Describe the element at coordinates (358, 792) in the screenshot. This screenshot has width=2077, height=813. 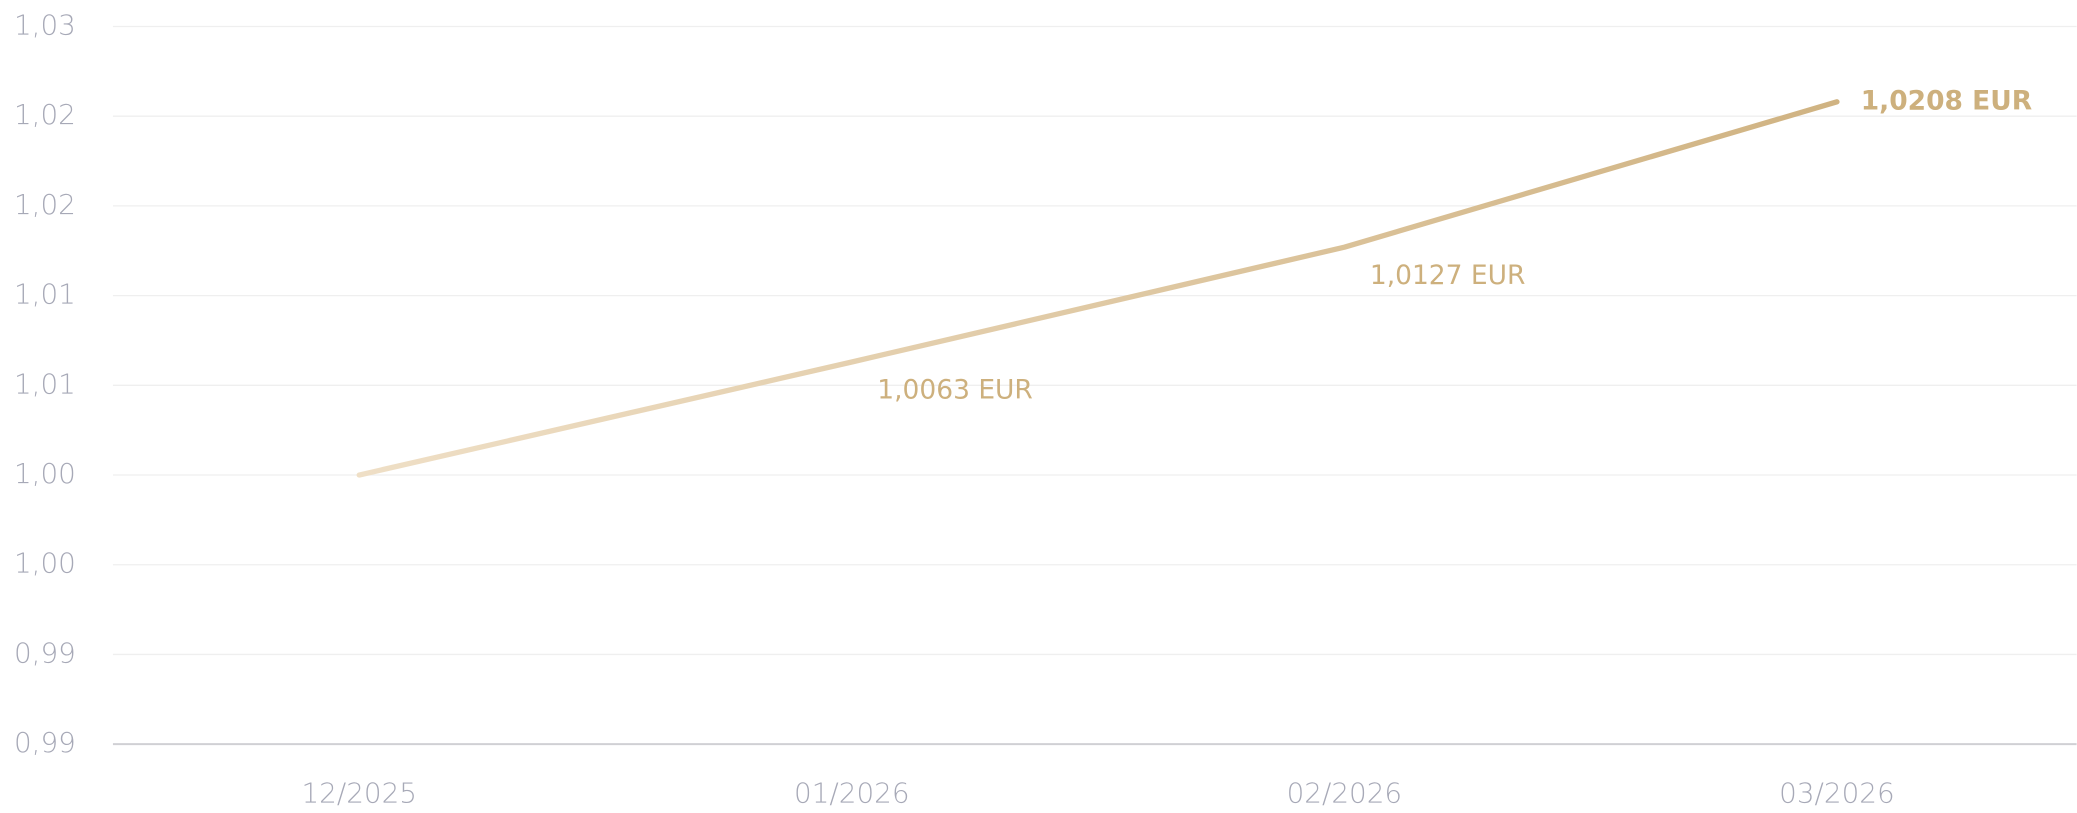
I see `x-tick-label: 12/2025` at that location.